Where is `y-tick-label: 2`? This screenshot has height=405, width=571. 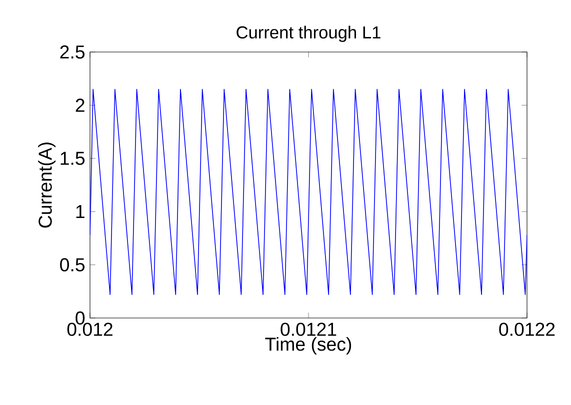 y-tick-label: 2 is located at coordinates (80, 105).